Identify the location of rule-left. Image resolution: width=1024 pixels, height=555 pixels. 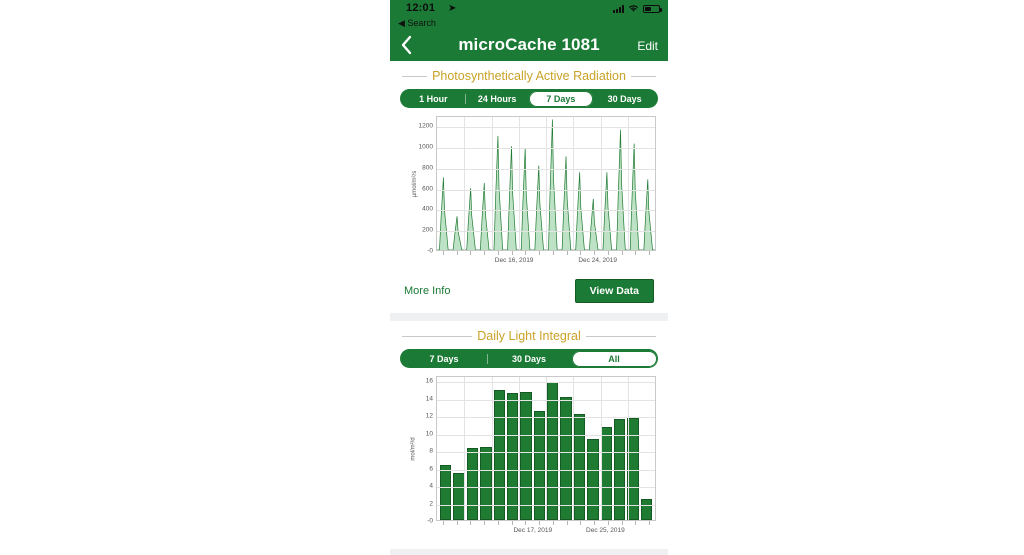
(415, 76).